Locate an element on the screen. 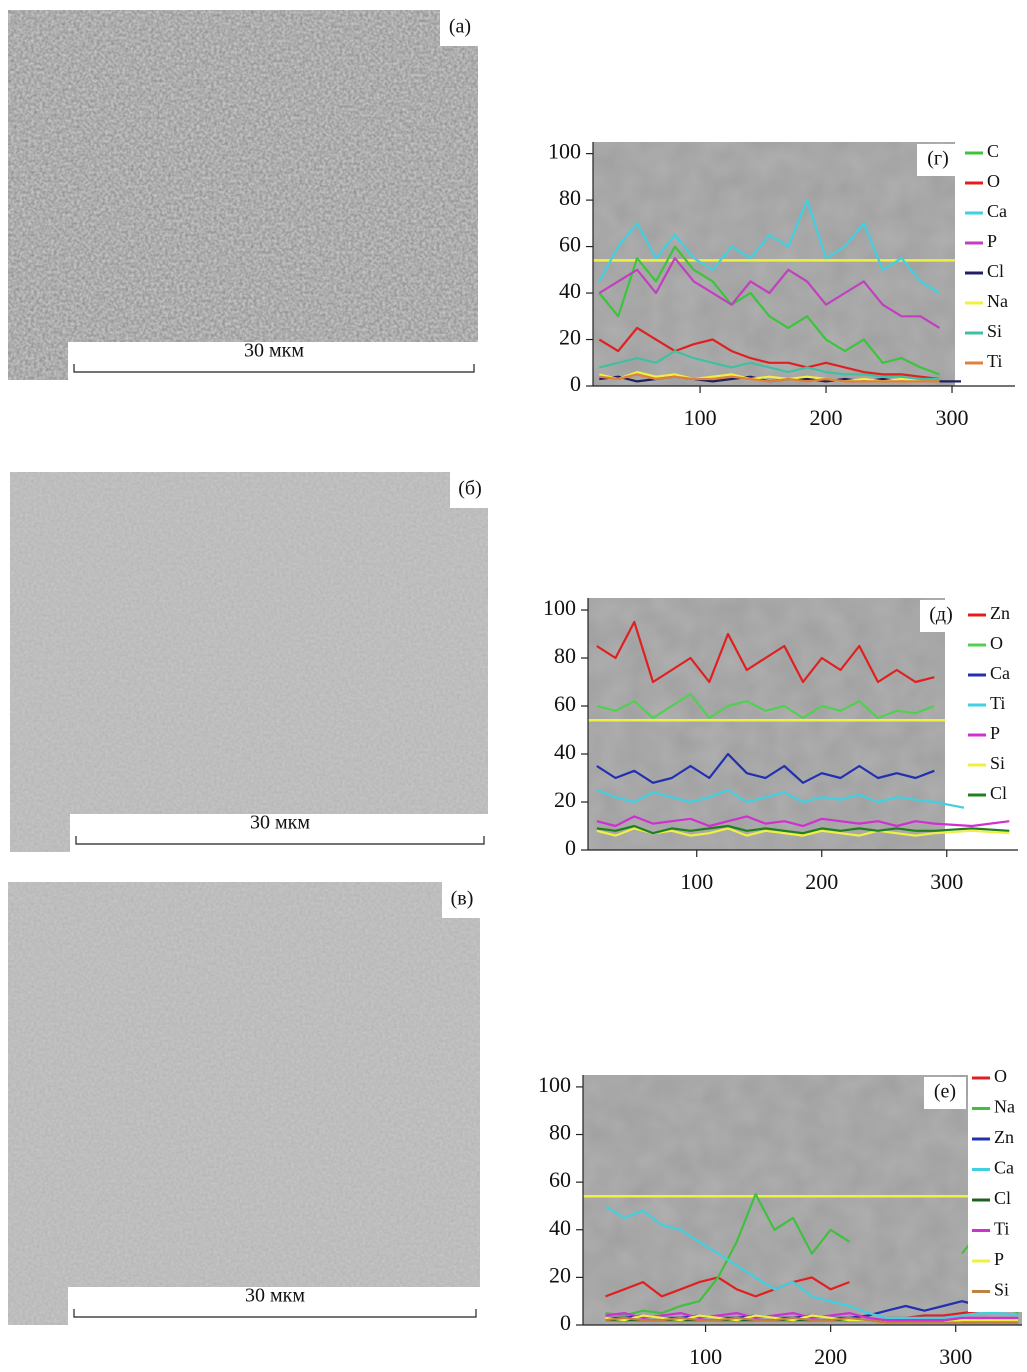  panel-label: (б) is located at coordinates (470, 489).